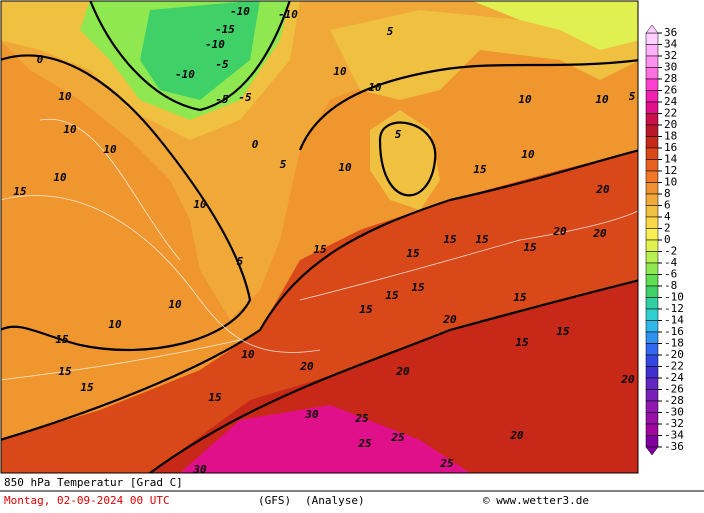  What do you see at coordinates (674, 377) in the screenshot?
I see `colorbar-label: -24` at bounding box center [674, 377].